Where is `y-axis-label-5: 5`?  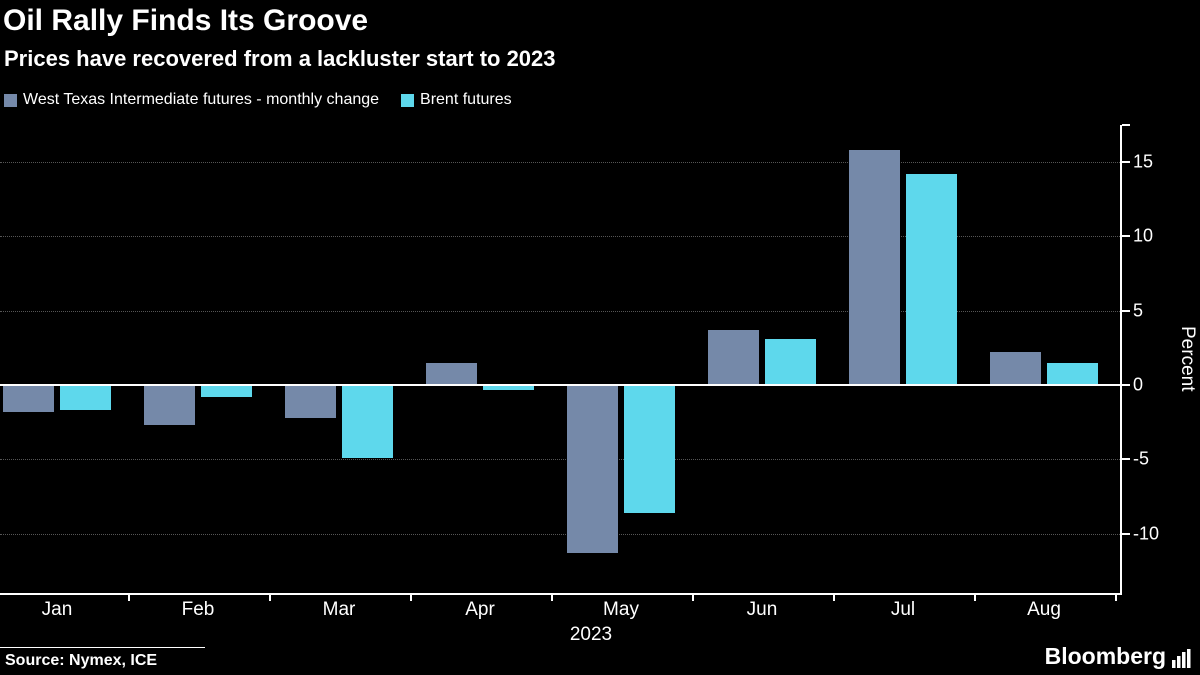
y-axis-label-5: 5 is located at coordinates (1138, 310).